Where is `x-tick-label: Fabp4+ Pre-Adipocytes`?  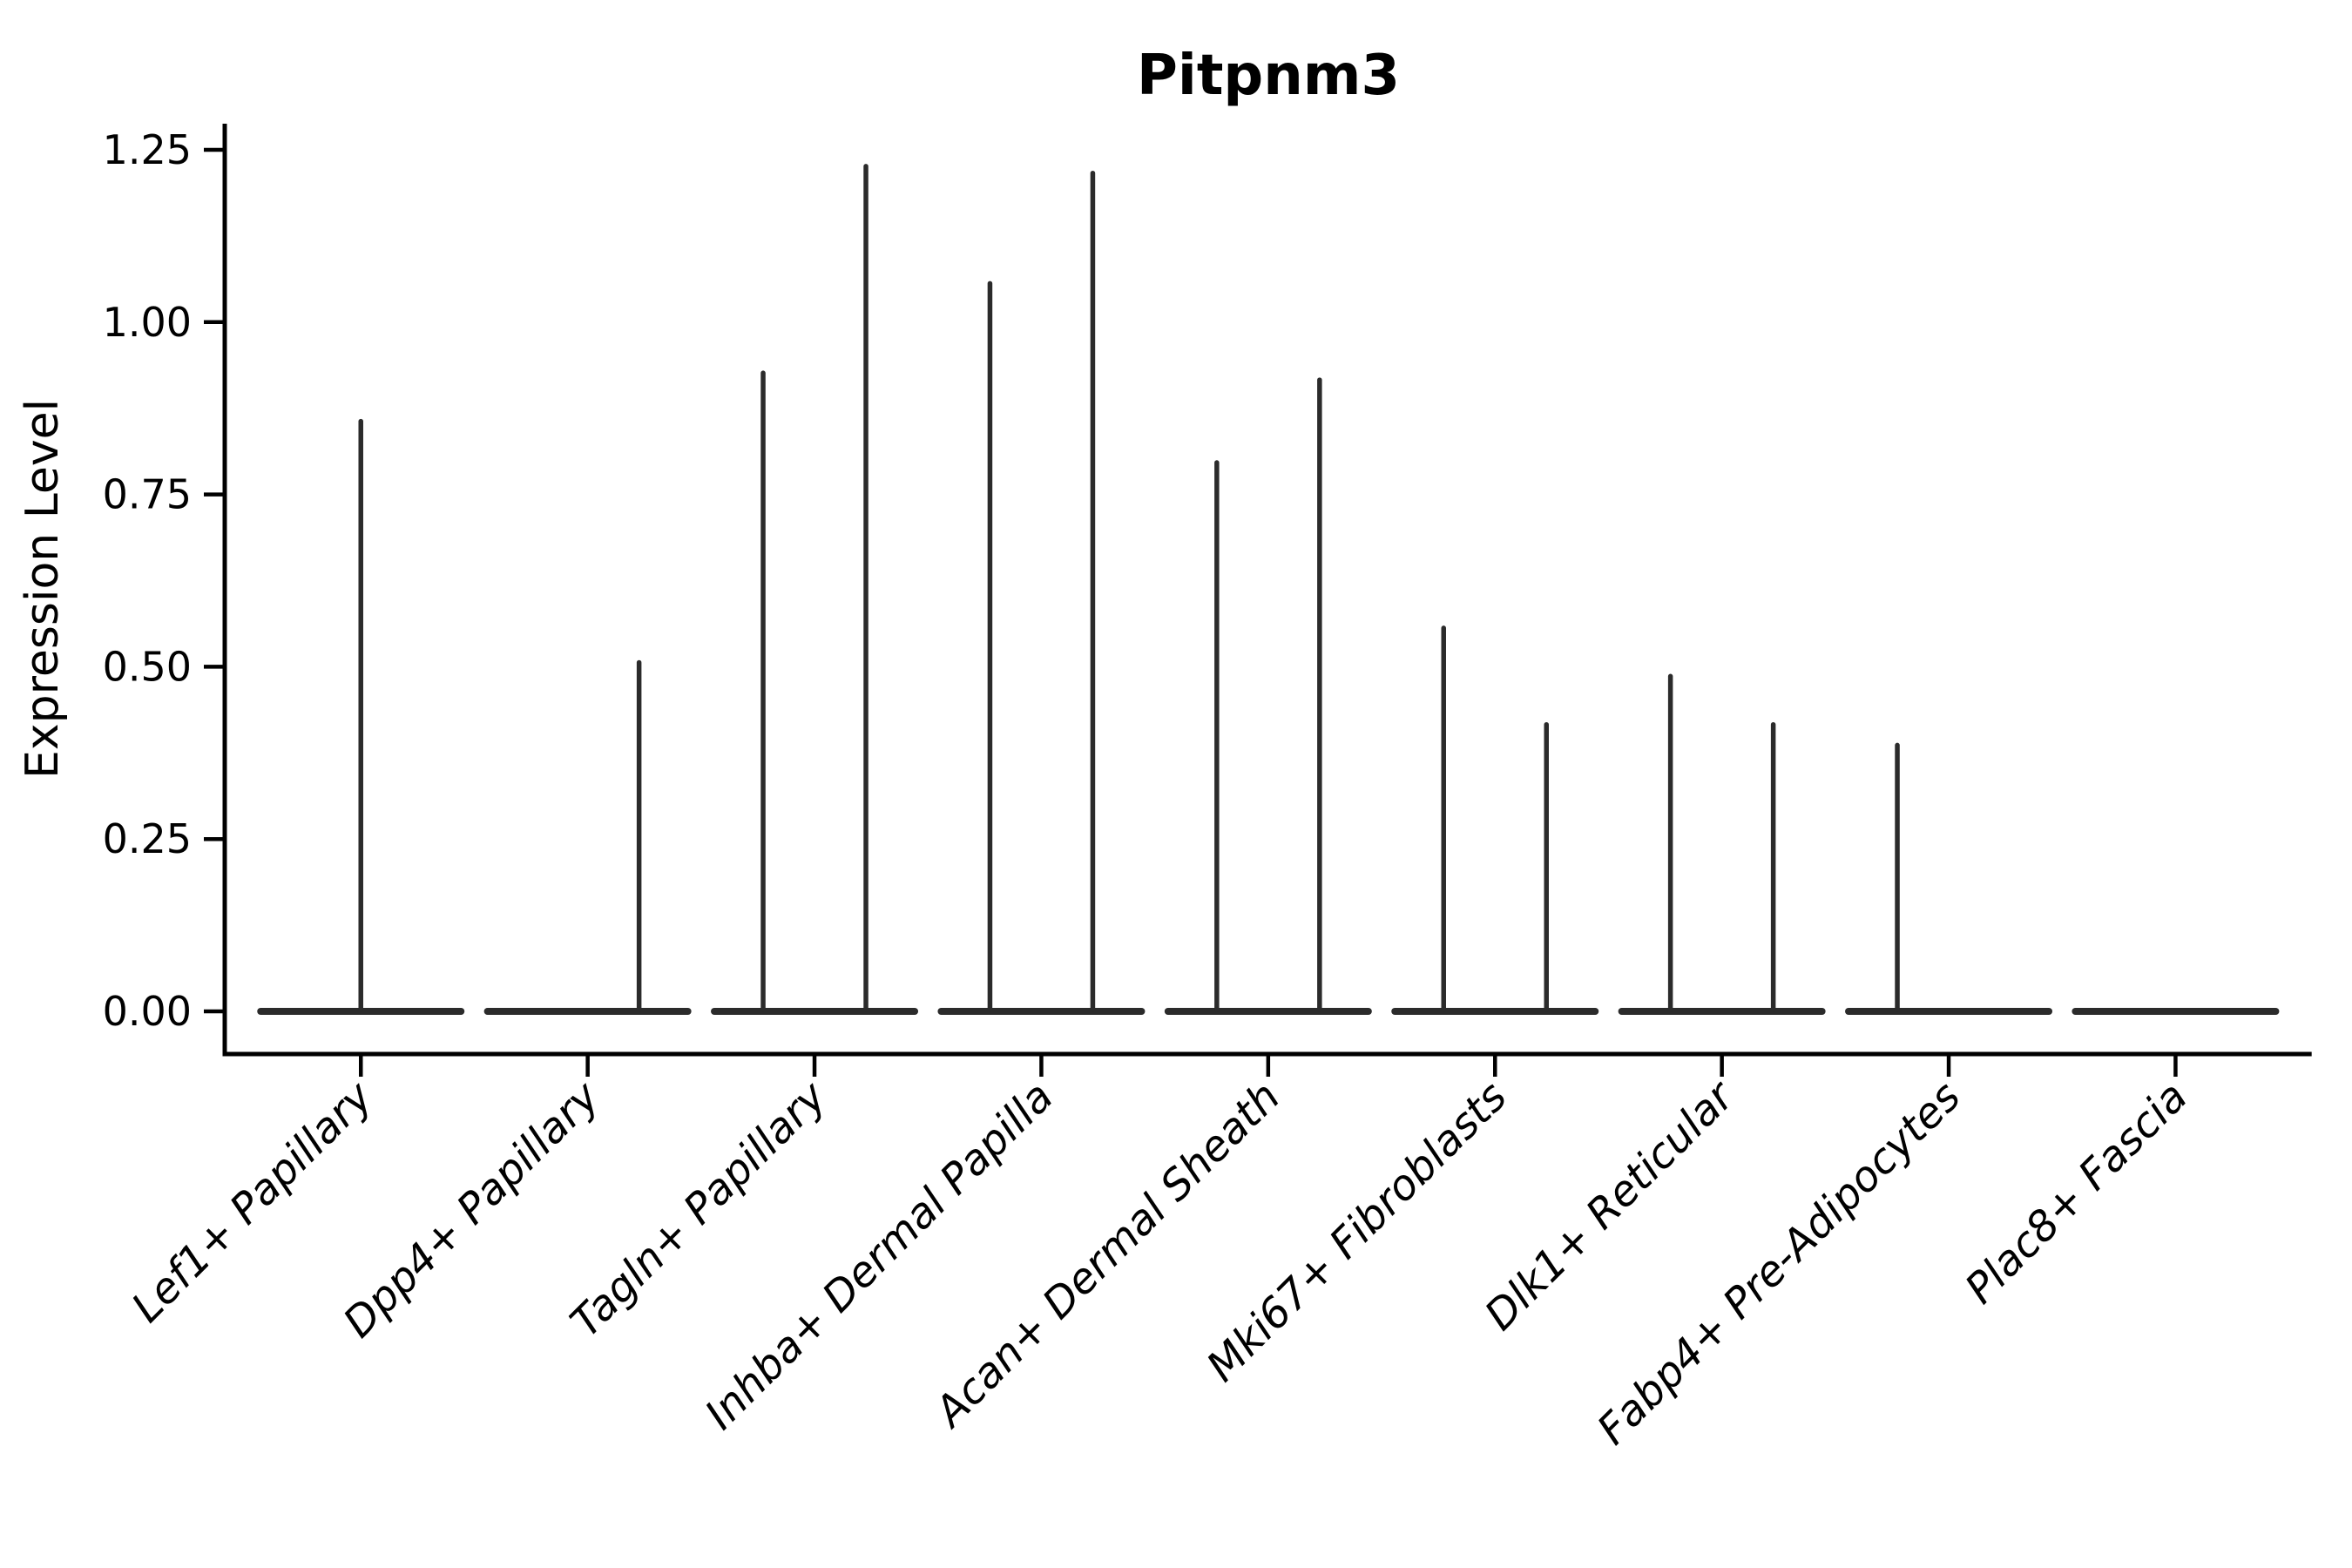
x-tick-label: Fabp4+ Pre-Adipocytes is located at coordinates (1779, 1263).